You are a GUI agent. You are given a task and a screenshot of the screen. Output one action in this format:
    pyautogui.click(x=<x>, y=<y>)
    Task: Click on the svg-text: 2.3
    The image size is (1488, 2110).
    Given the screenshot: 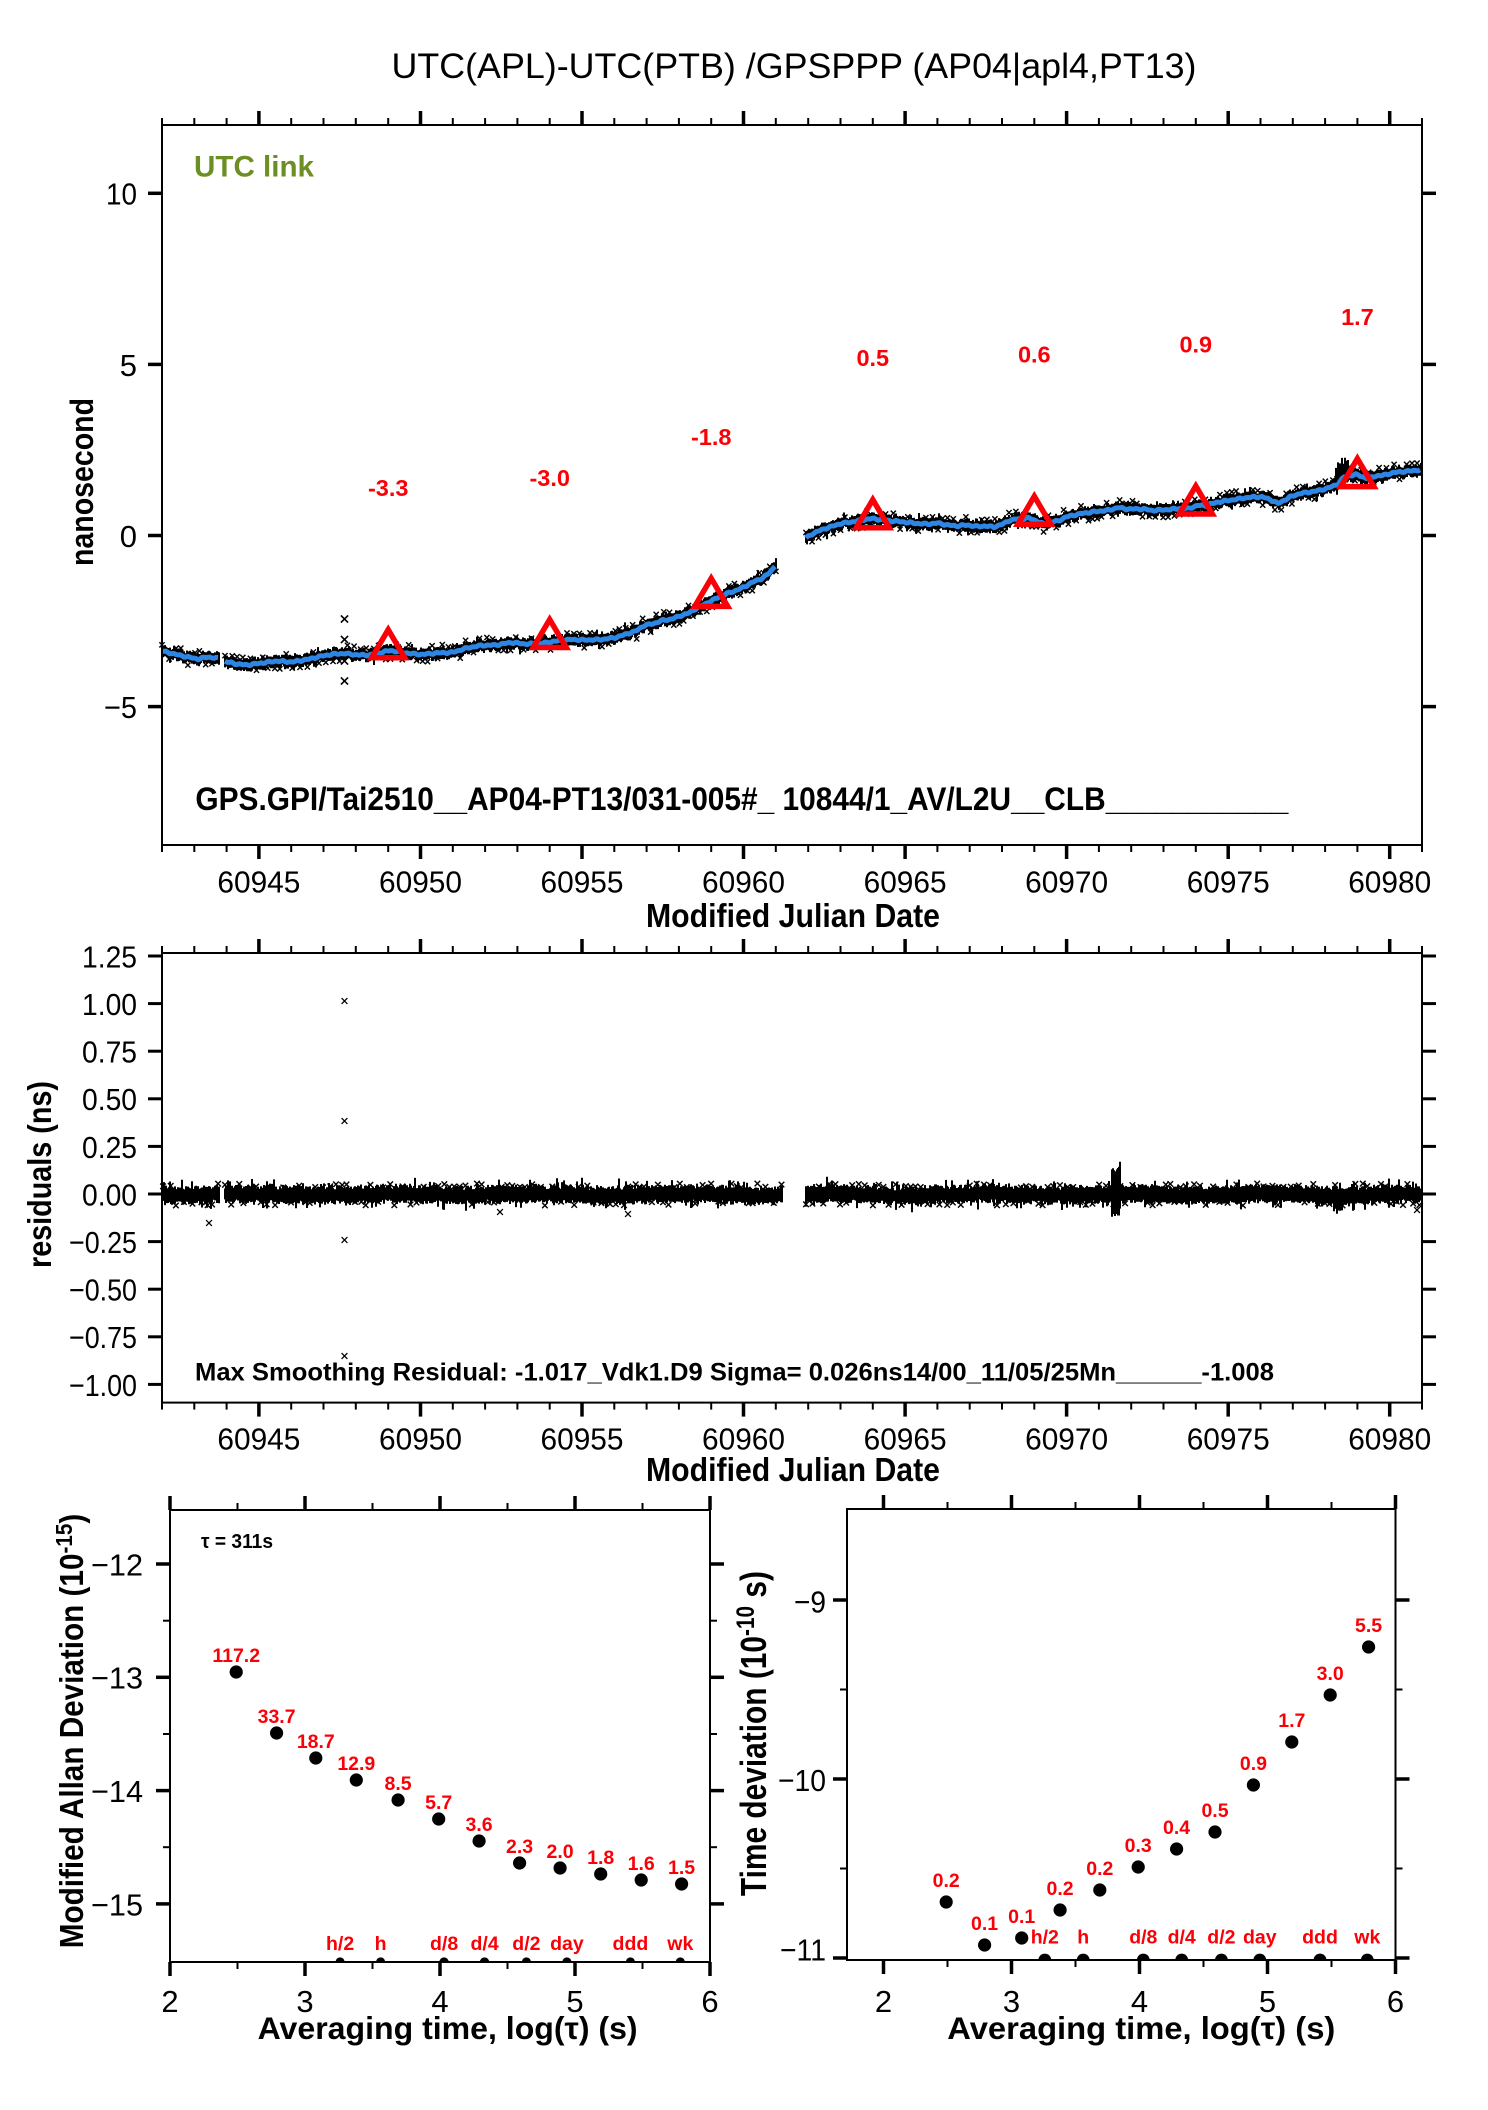 What is the action you would take?
    pyautogui.click(x=519, y=1847)
    